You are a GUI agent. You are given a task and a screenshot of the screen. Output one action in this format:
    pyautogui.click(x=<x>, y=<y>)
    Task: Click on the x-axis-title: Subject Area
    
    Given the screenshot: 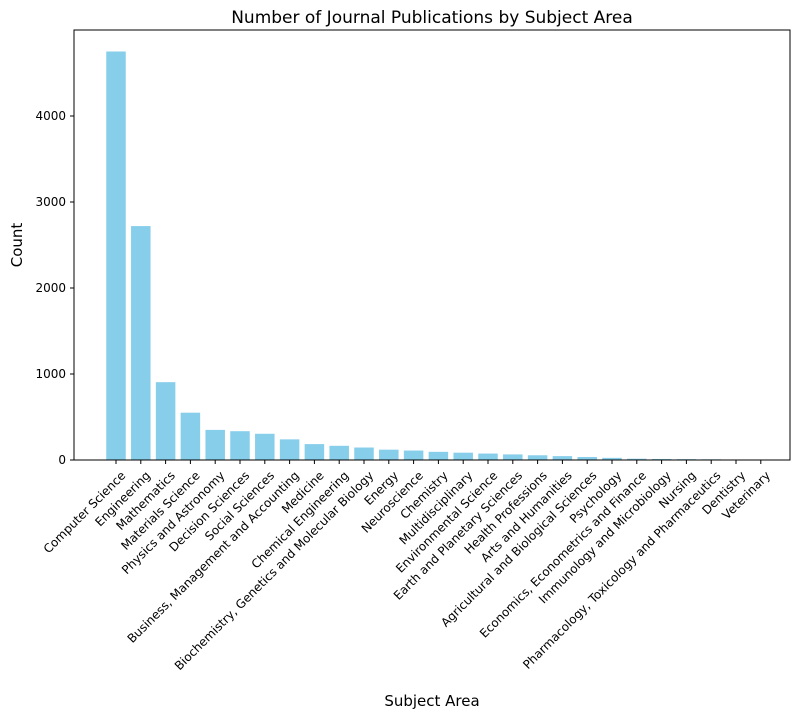 What is the action you would take?
    pyautogui.click(x=431, y=701)
    